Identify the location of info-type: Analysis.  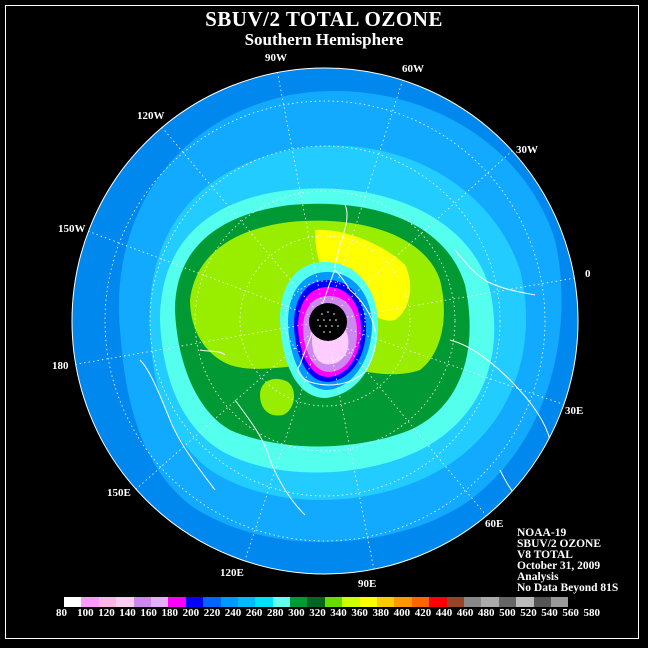
(538, 577).